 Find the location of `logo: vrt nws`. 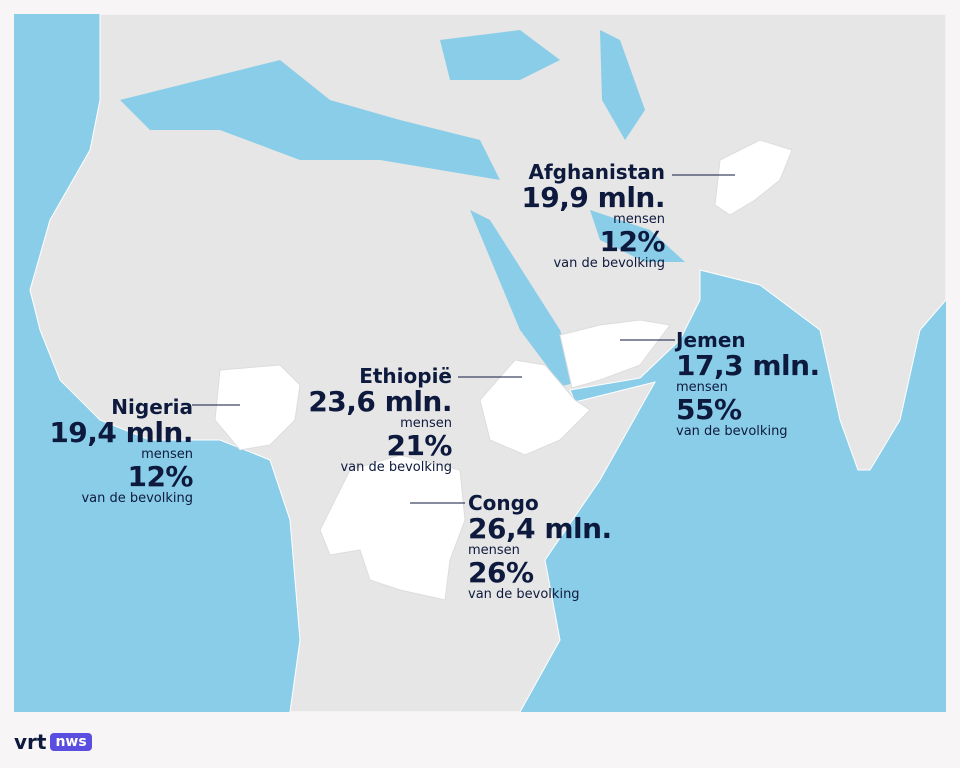

logo: vrt nws is located at coordinates (53, 742).